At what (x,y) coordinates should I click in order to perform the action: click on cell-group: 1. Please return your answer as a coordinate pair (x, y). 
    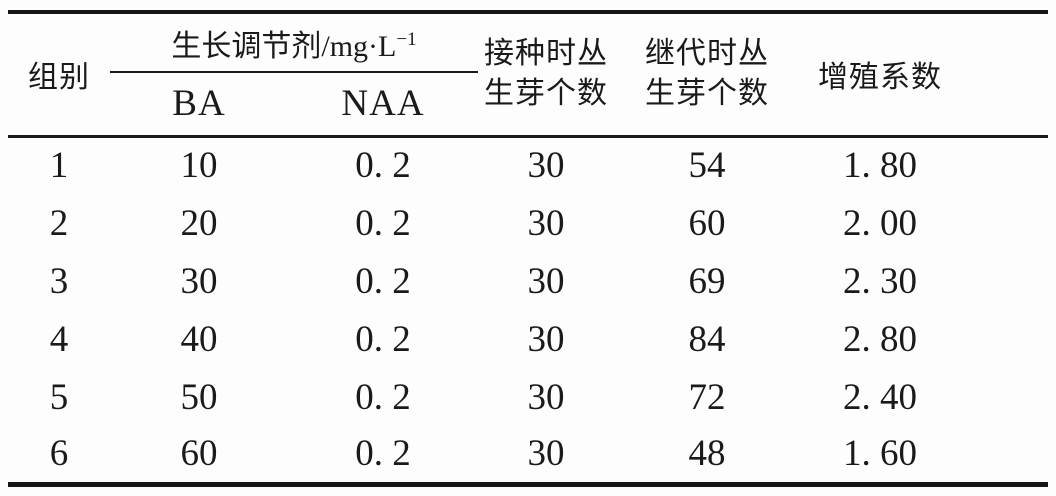
    Looking at the image, I should click on (59, 164).